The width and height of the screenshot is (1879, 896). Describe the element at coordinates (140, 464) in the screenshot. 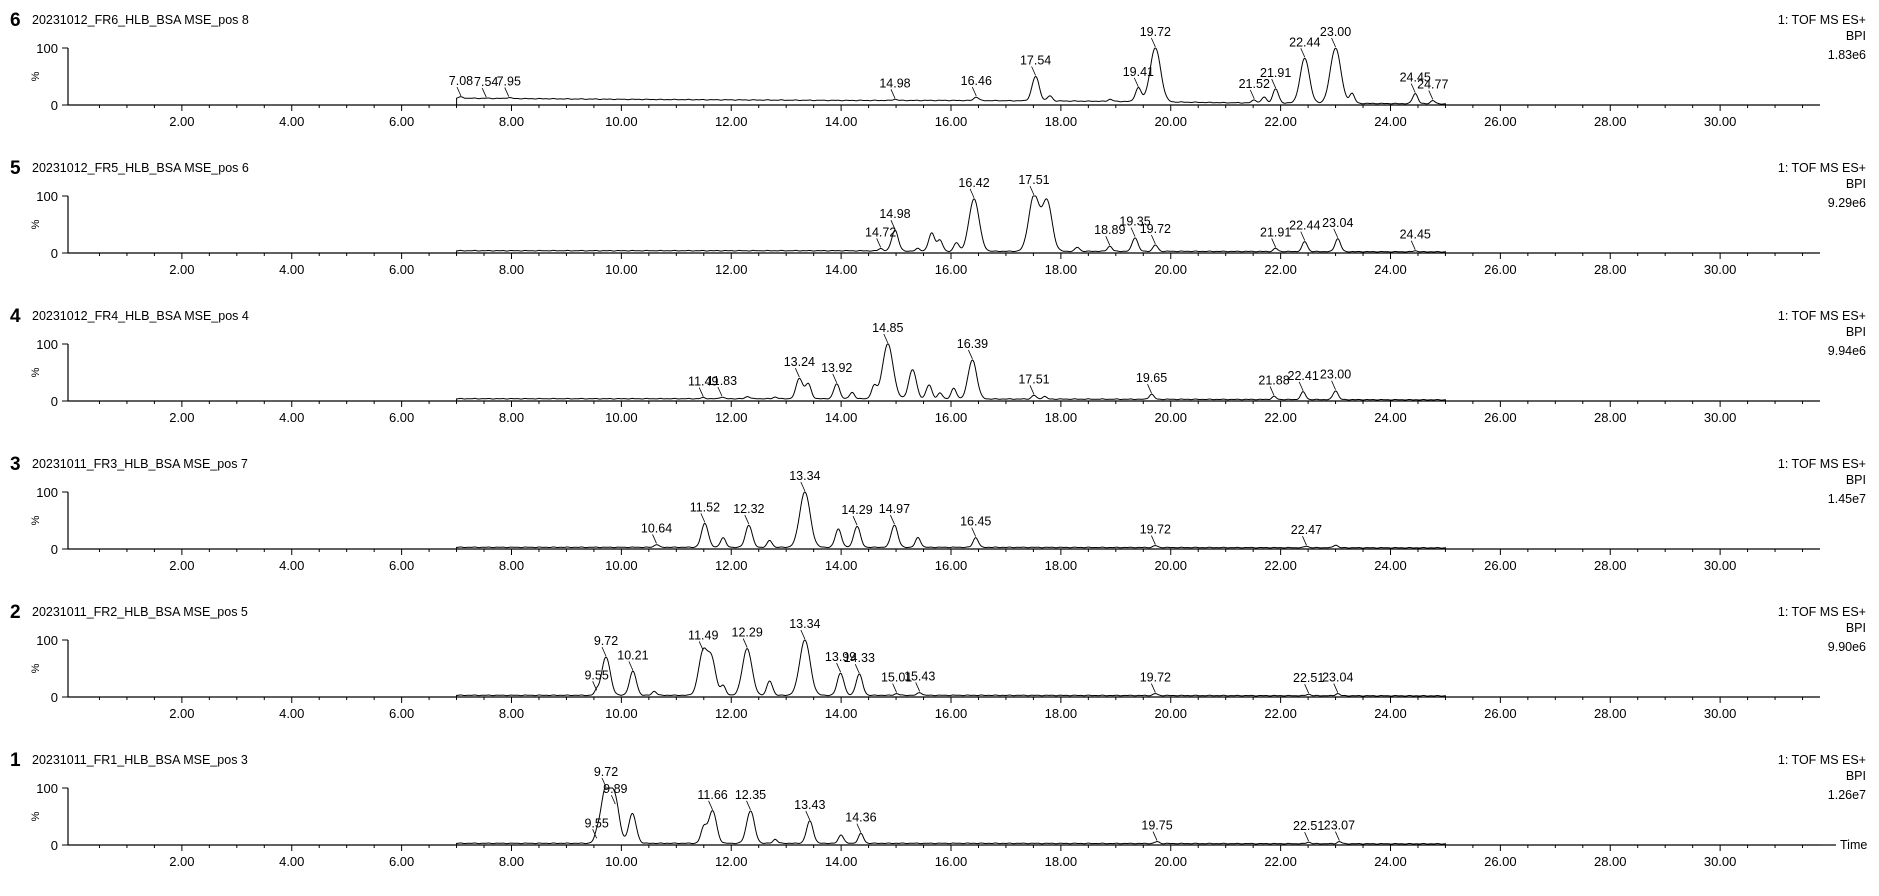

I see `panel-title: 20231011_FR3_HLB_BSA MSE_pos 7` at that location.